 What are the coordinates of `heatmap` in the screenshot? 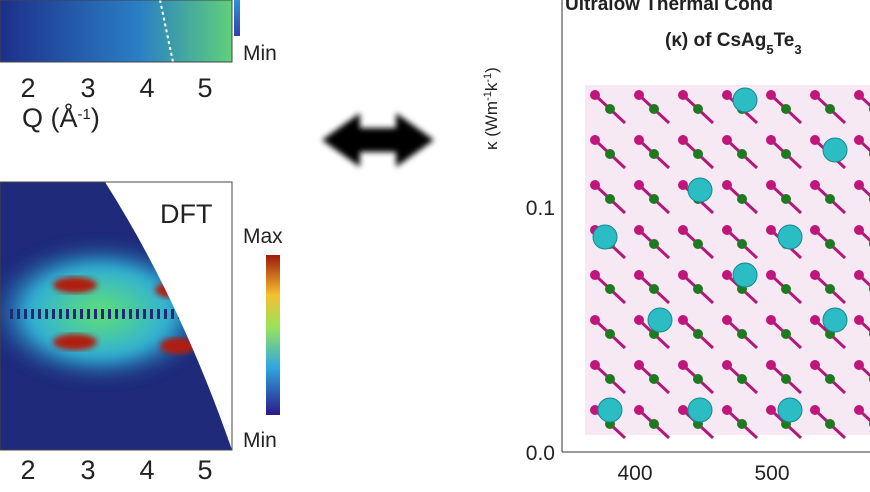 It's located at (116, 31).